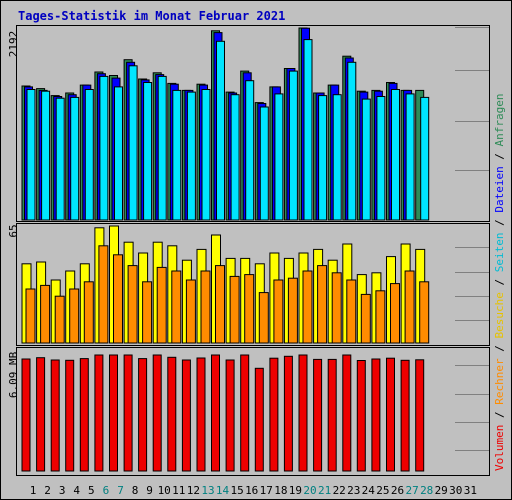 This screenshot has height=500, width=512. I want to click on day-label-17: 17, so click(266, 490).